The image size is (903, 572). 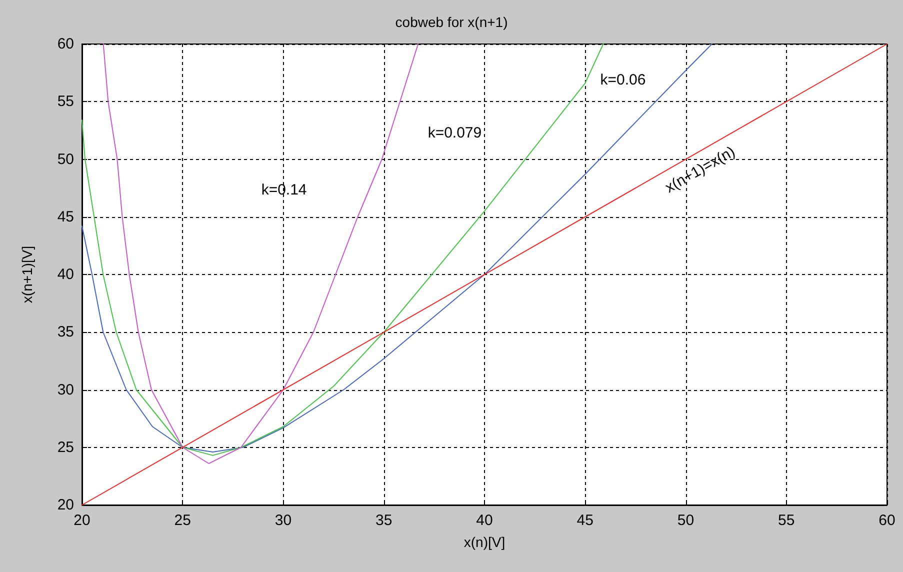 What do you see at coordinates (65, 274) in the screenshot?
I see `y-tick-label: 40` at bounding box center [65, 274].